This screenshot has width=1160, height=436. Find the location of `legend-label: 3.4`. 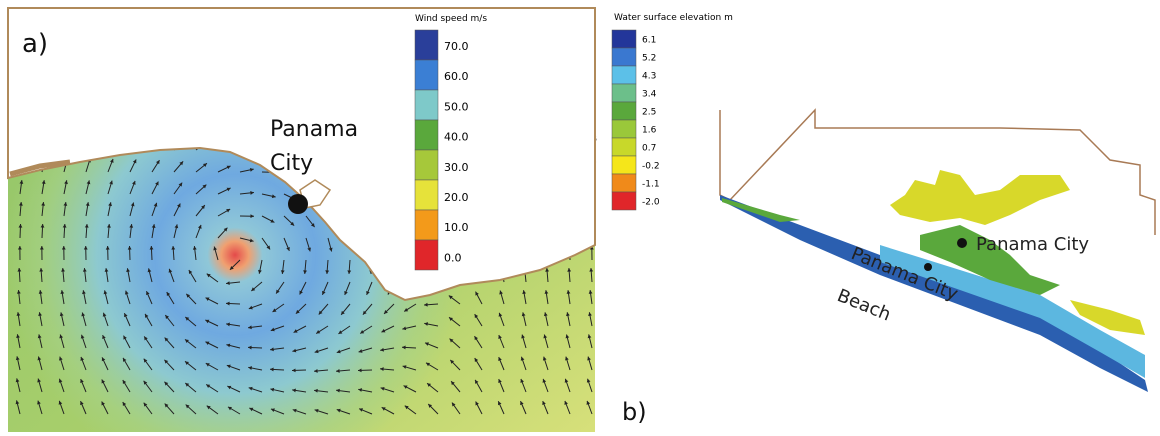

legend-label: 3.4 is located at coordinates (649, 95).